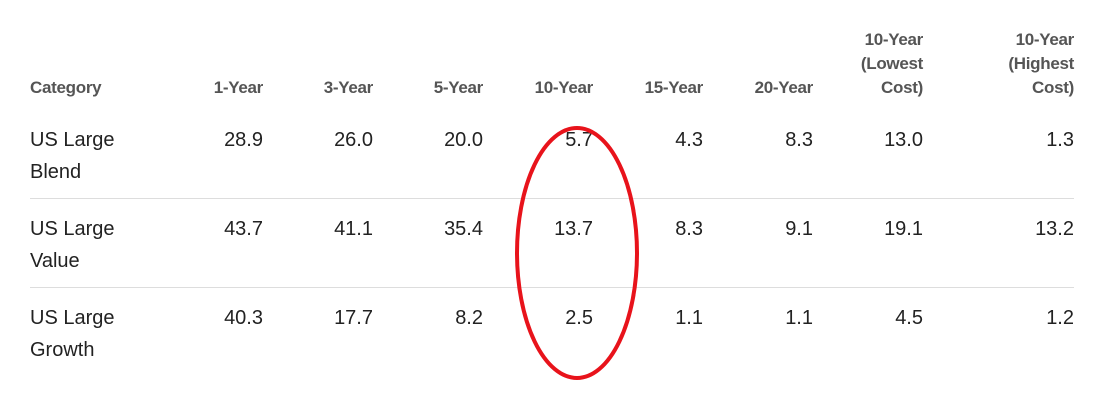 The height and width of the screenshot is (410, 1118). Describe the element at coordinates (463, 229) in the screenshot. I see `value-text: 35.4` at that location.